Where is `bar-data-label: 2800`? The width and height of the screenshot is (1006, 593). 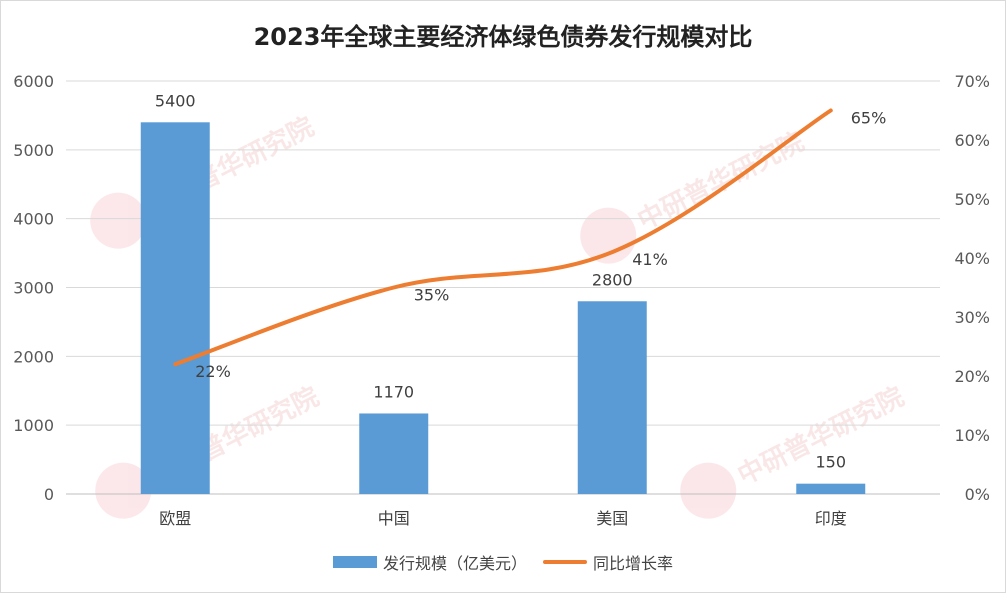
bar-data-label: 2800 is located at coordinates (612, 279).